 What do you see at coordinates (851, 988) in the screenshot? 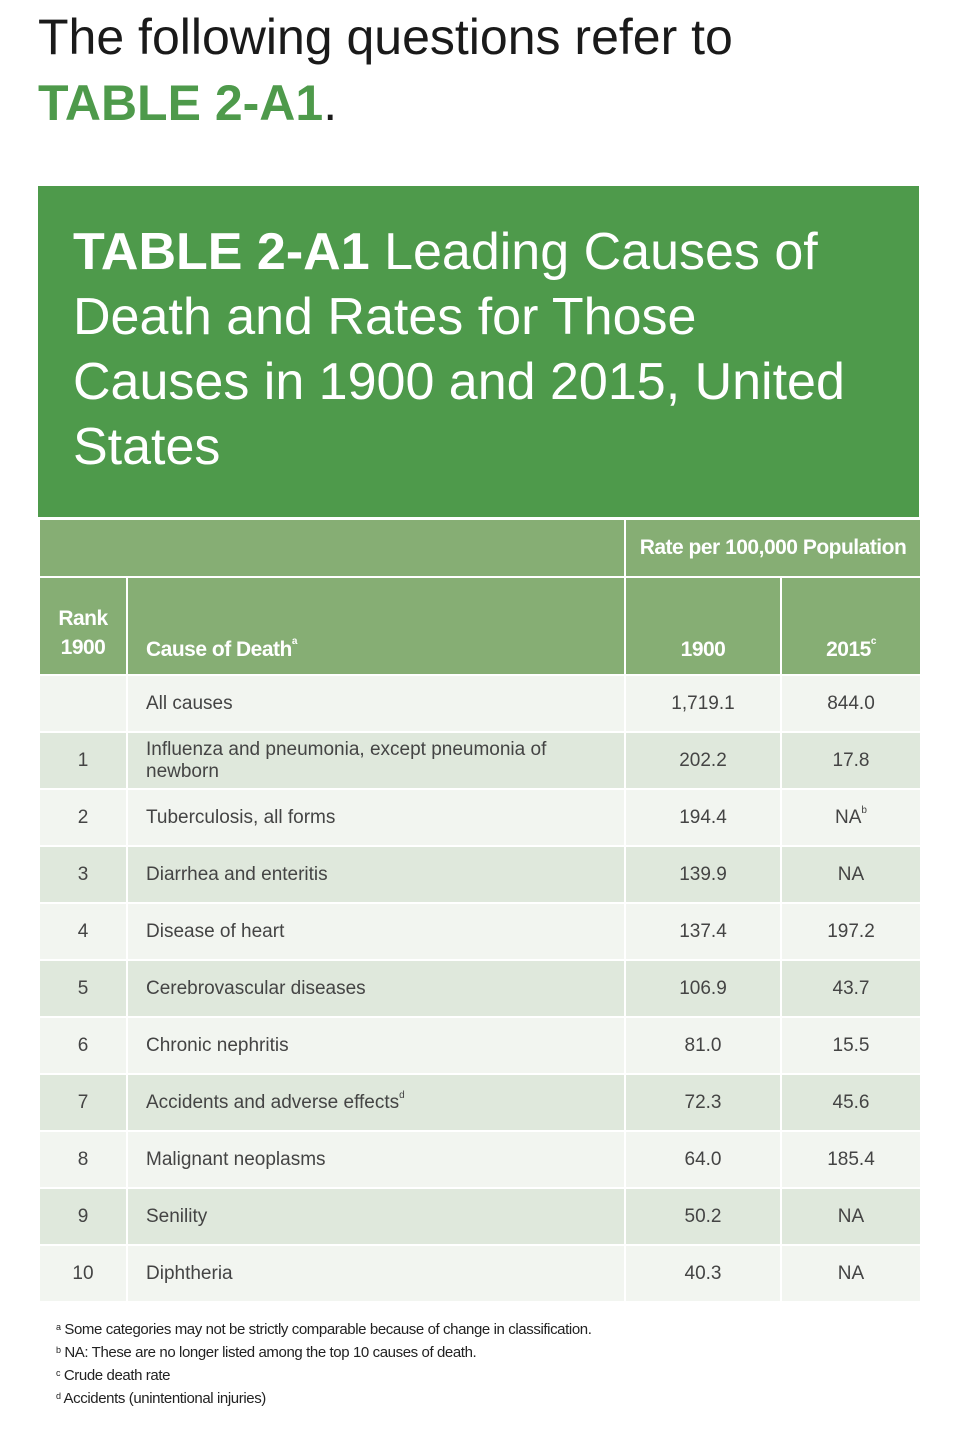
I see `rate-2015-text: 43.7` at bounding box center [851, 988].